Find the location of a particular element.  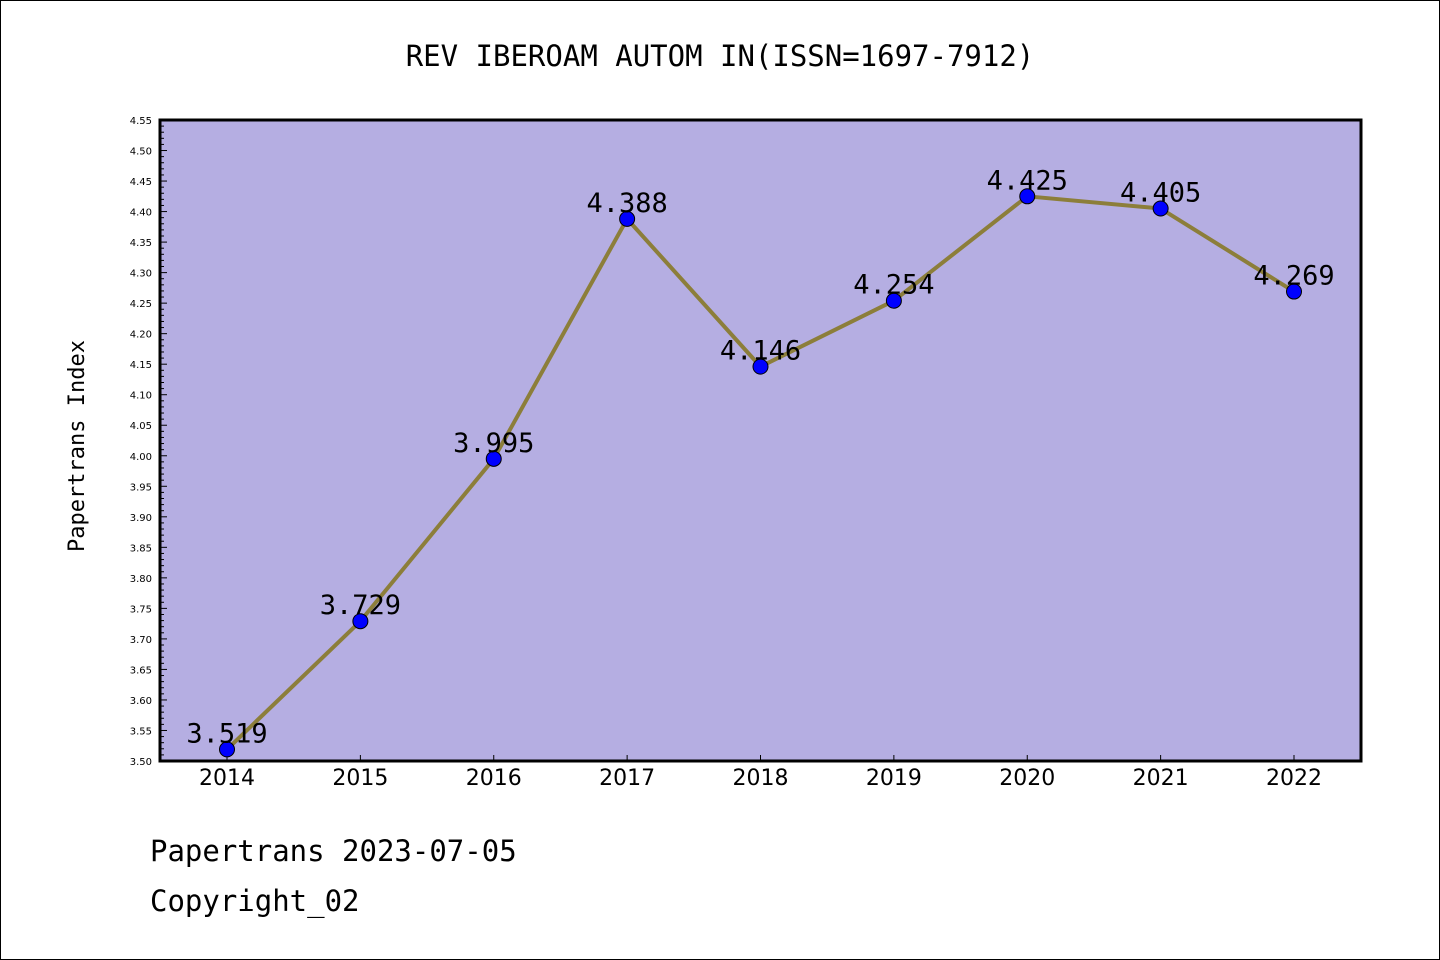

data-label: 3.729 is located at coordinates (360, 605).